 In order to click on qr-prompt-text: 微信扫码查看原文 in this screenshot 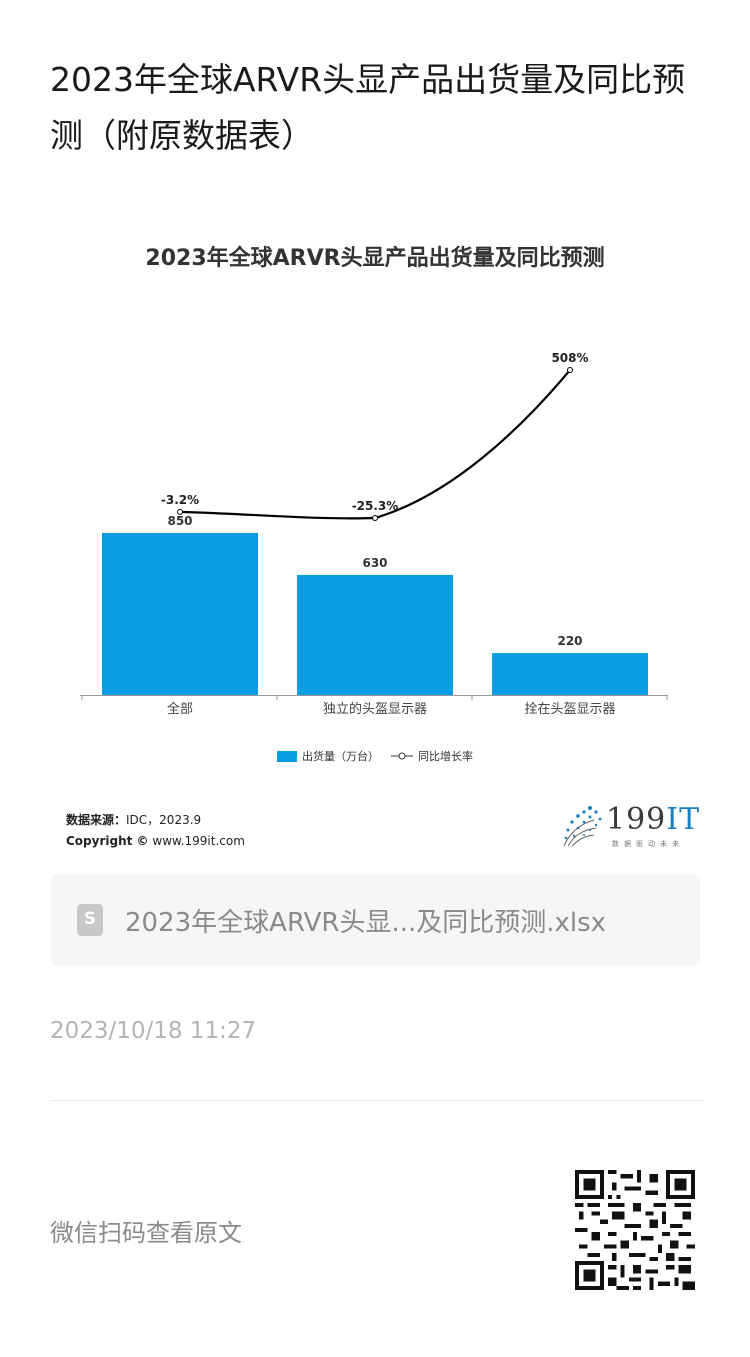, I will do `click(146, 1233)`.